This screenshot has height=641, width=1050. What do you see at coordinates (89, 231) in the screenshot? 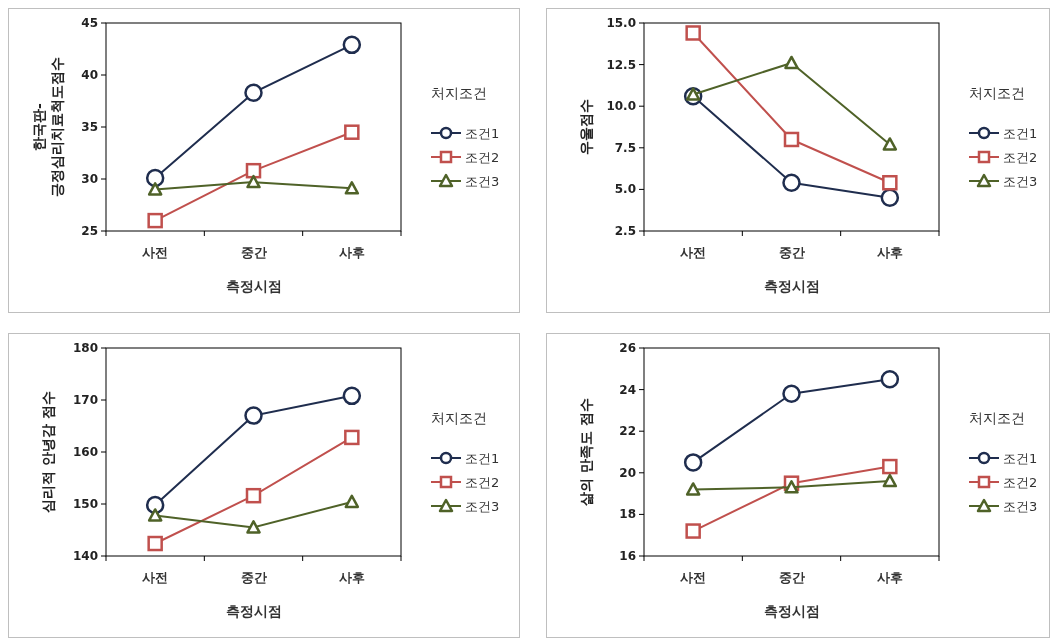
I see `y-tick-label: 25` at bounding box center [89, 231].